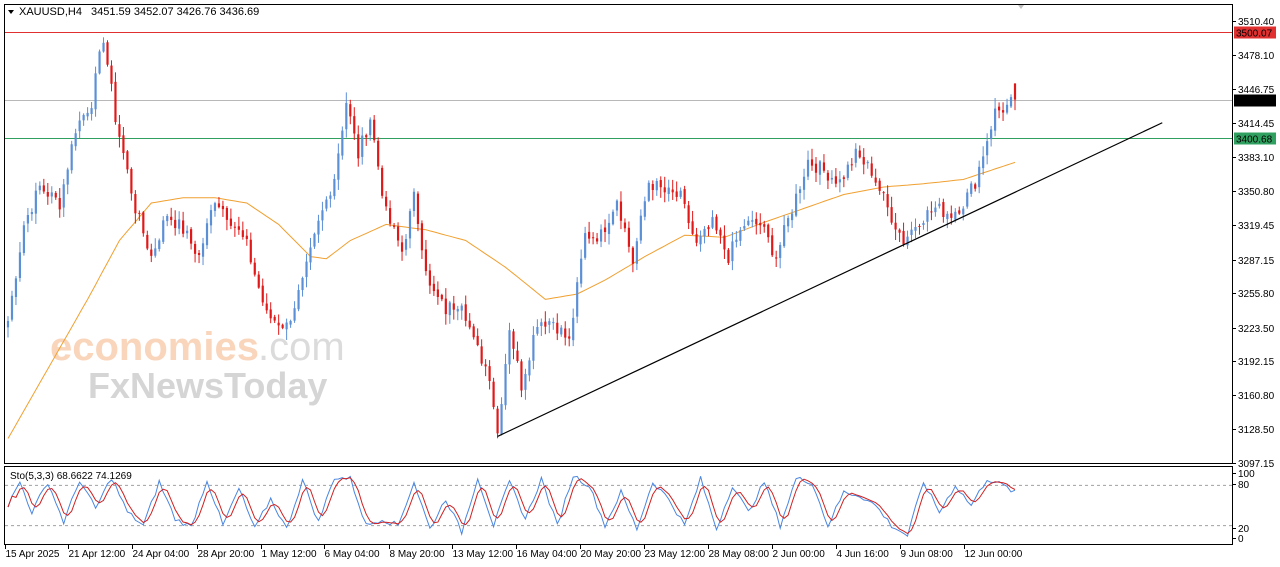  I want to click on watermark-dotcom: .com, so click(301, 347).